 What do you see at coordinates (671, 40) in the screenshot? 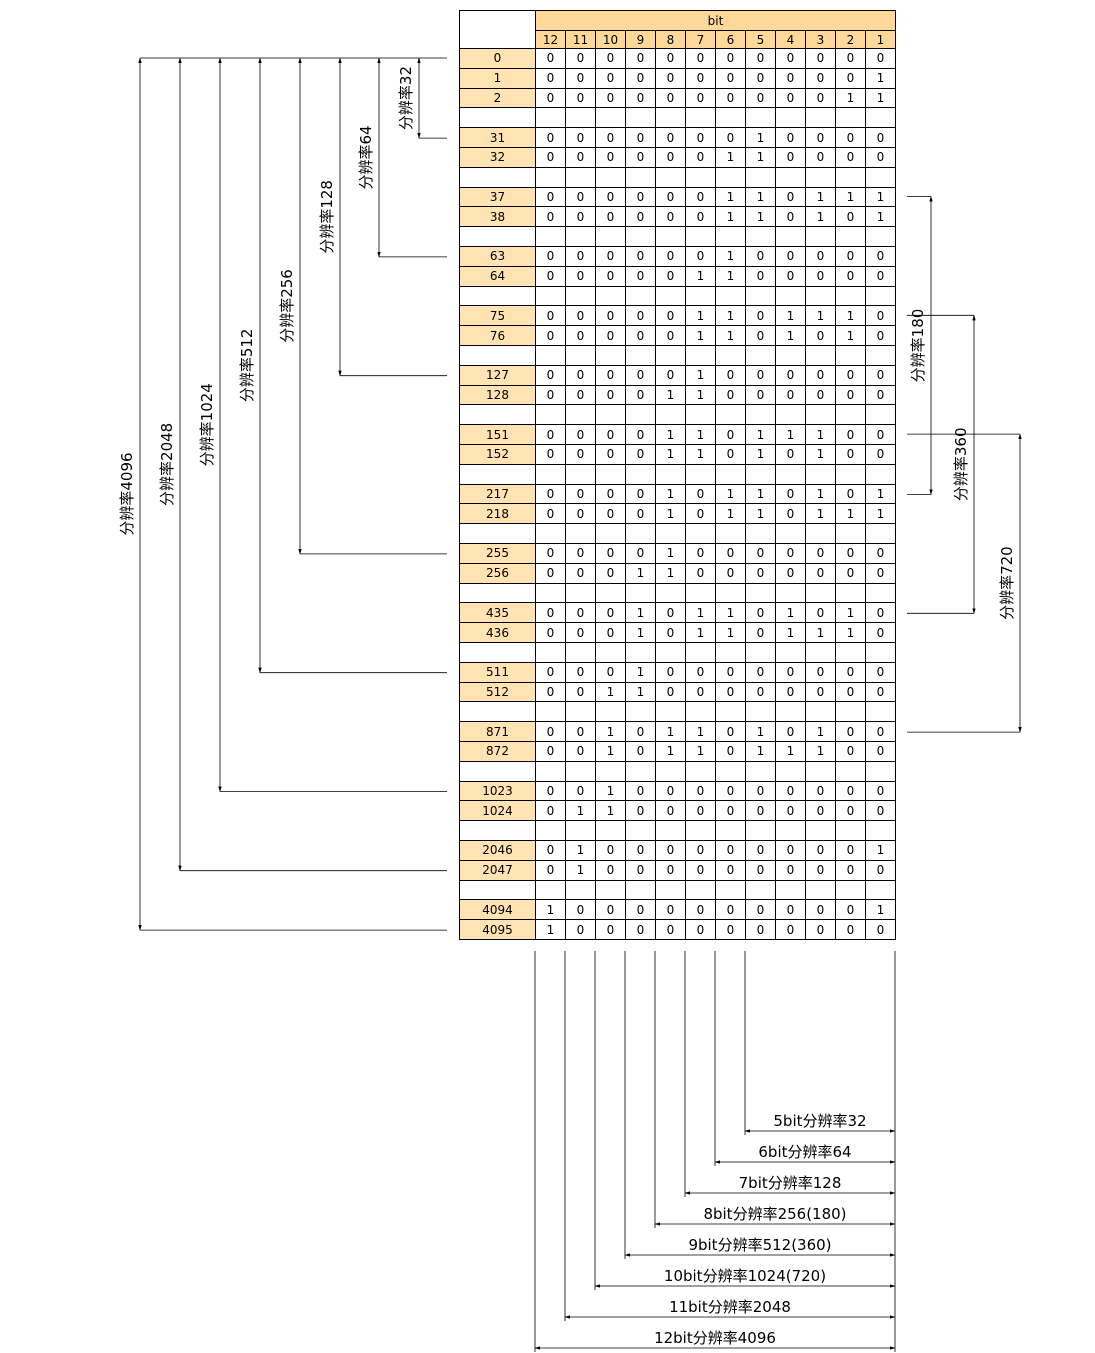
I see `bit-column-header: 8` at bounding box center [671, 40].